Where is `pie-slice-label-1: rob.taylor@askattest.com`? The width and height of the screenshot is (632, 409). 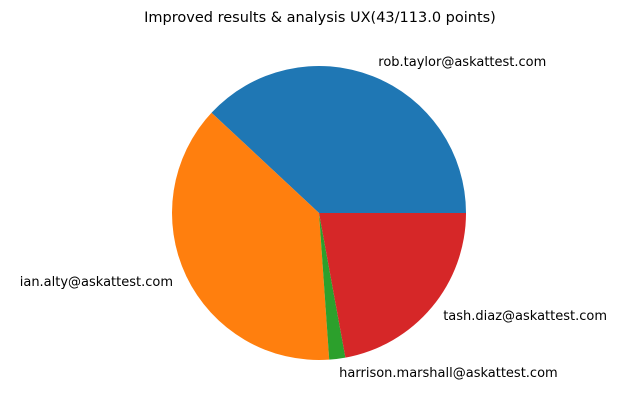 pie-slice-label-1: rob.taylor@askattest.com is located at coordinates (462, 62).